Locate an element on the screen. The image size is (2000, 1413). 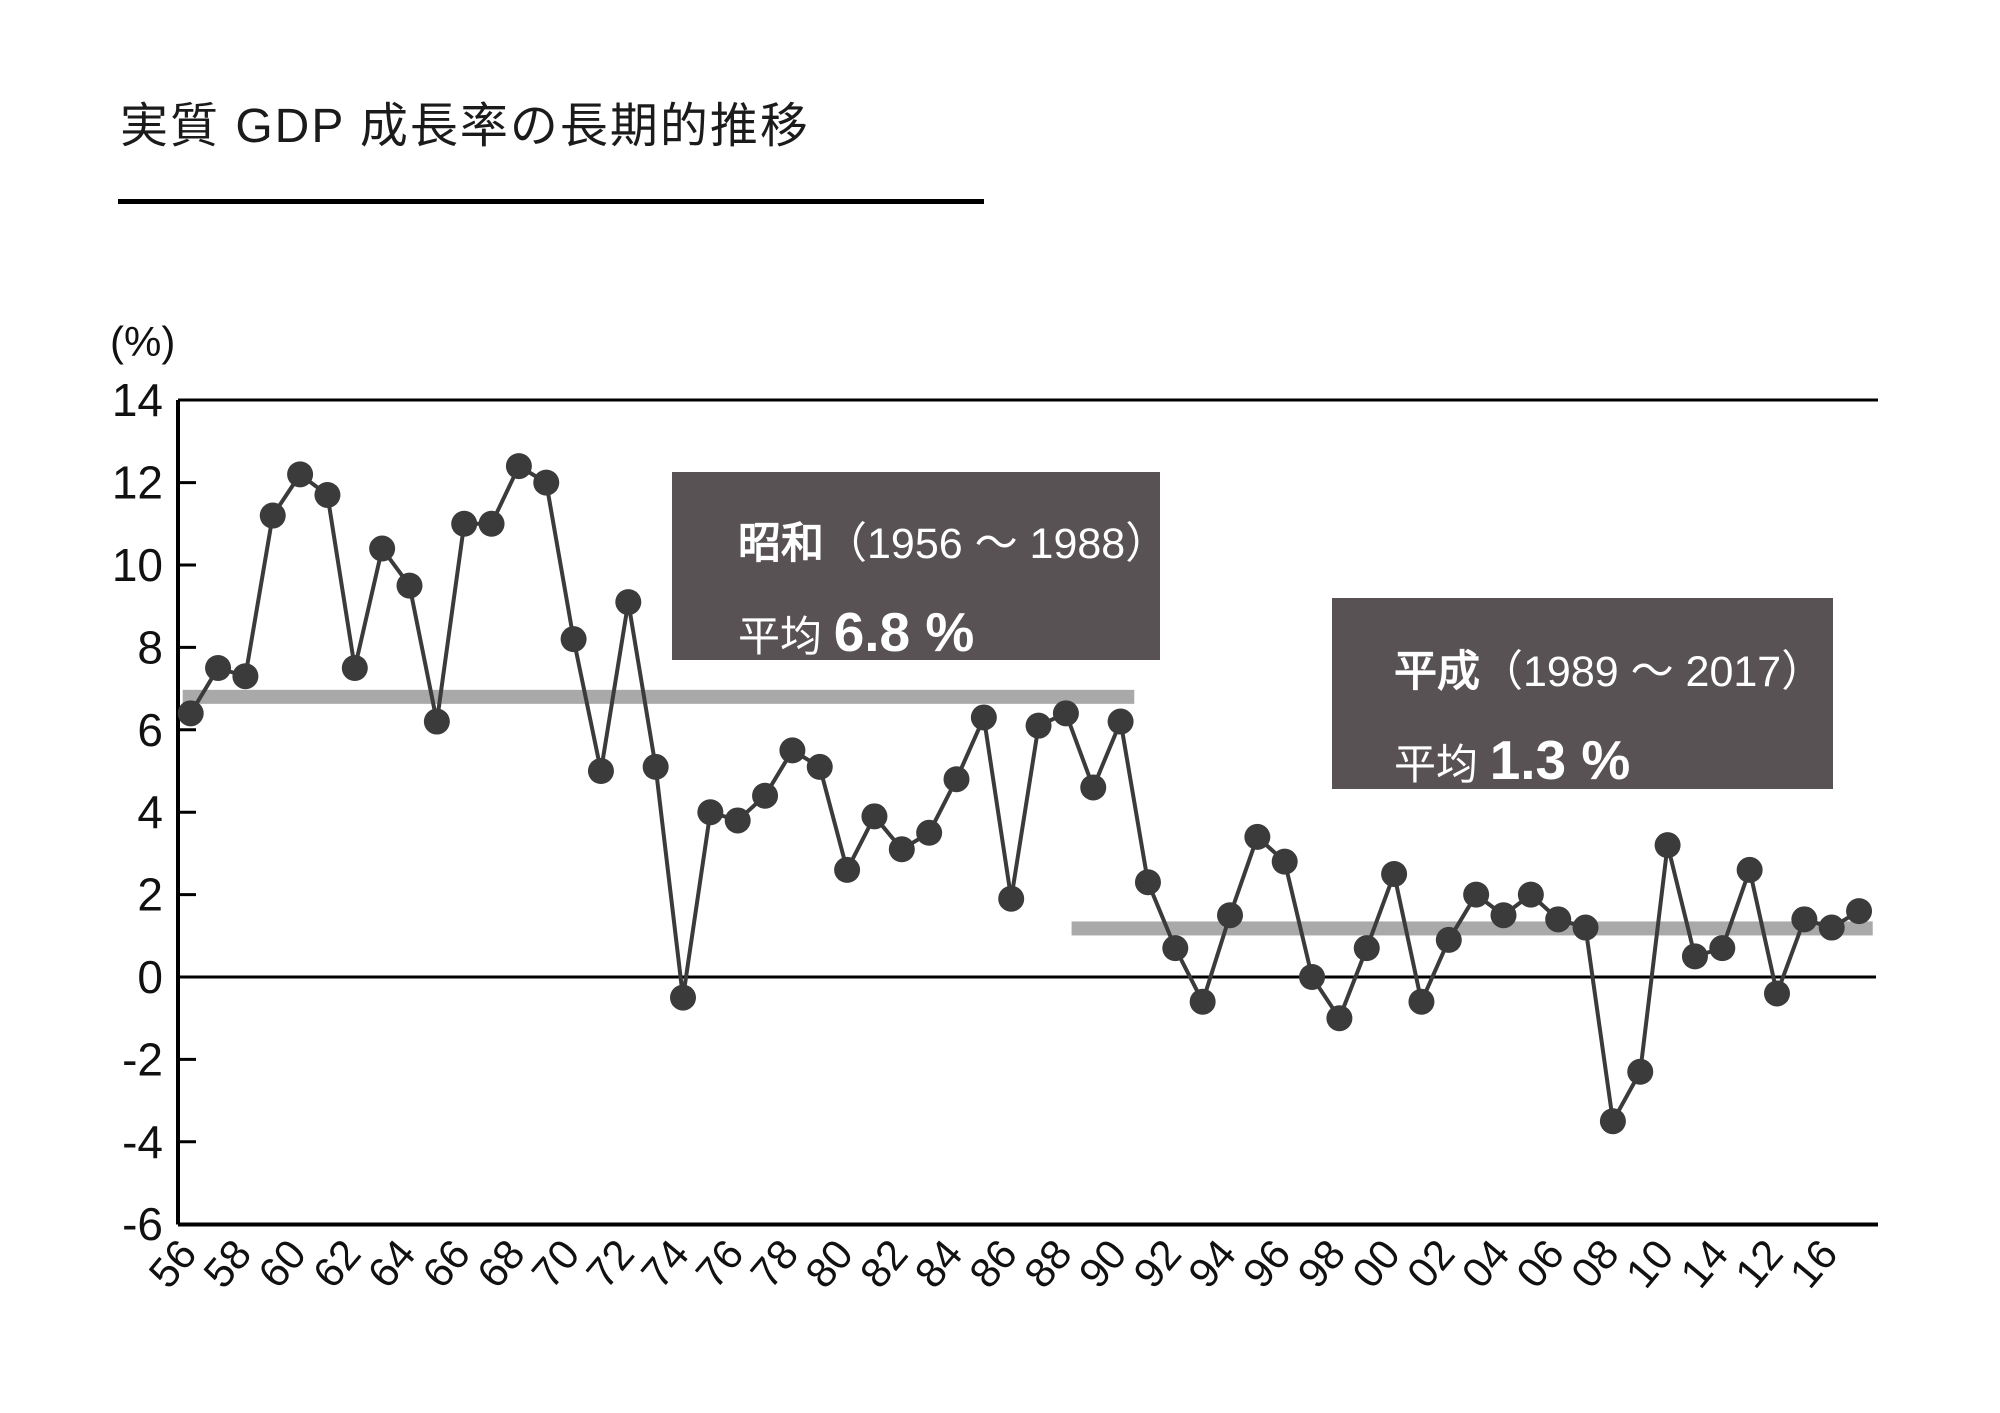
y-tick-label: 8 is located at coordinates (150, 647).